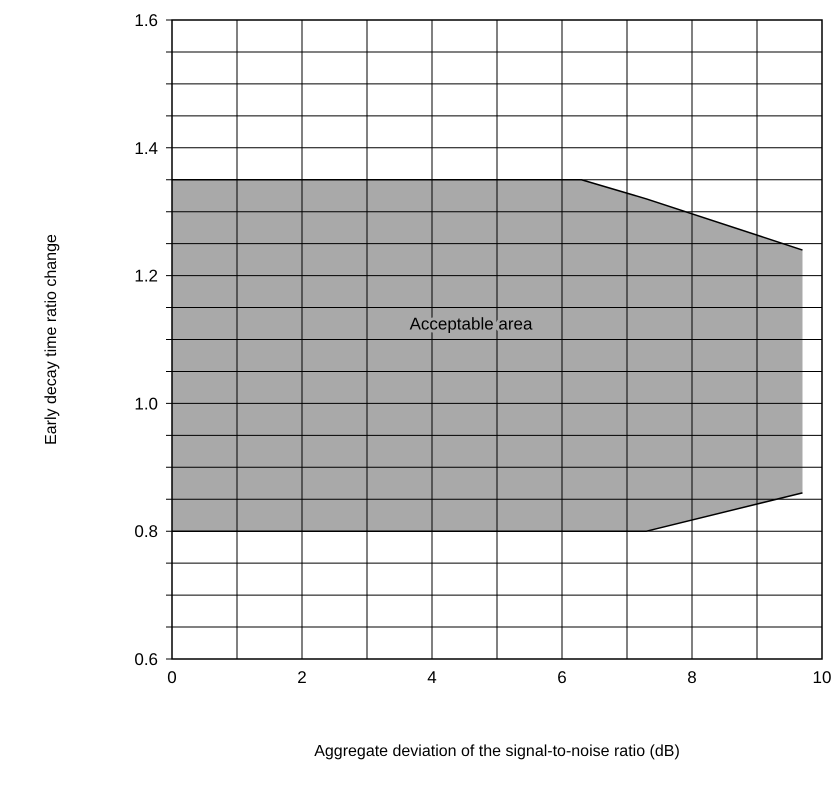  I want to click on y-tick-label: 0.6, so click(146, 659).